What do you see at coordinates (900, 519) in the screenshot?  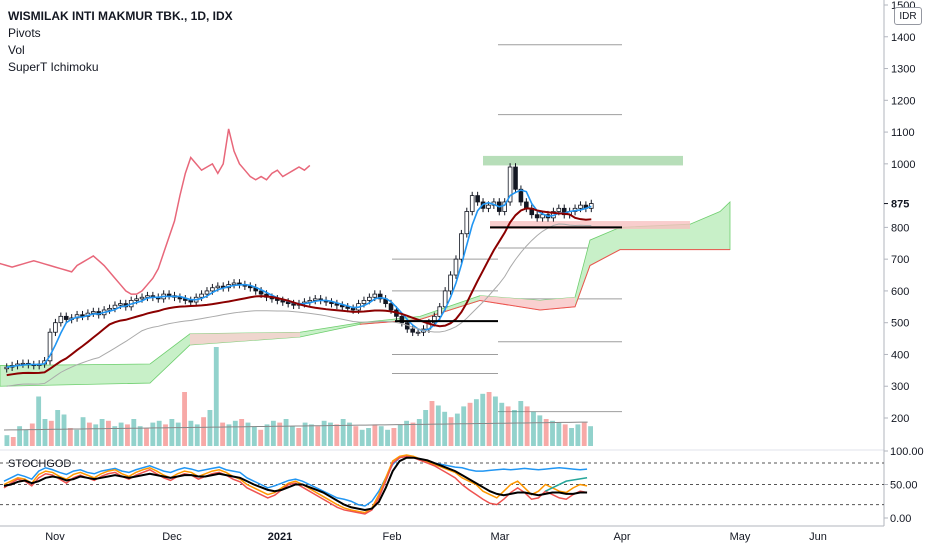 I see `osc-tick-label: 0.00` at bounding box center [900, 519].